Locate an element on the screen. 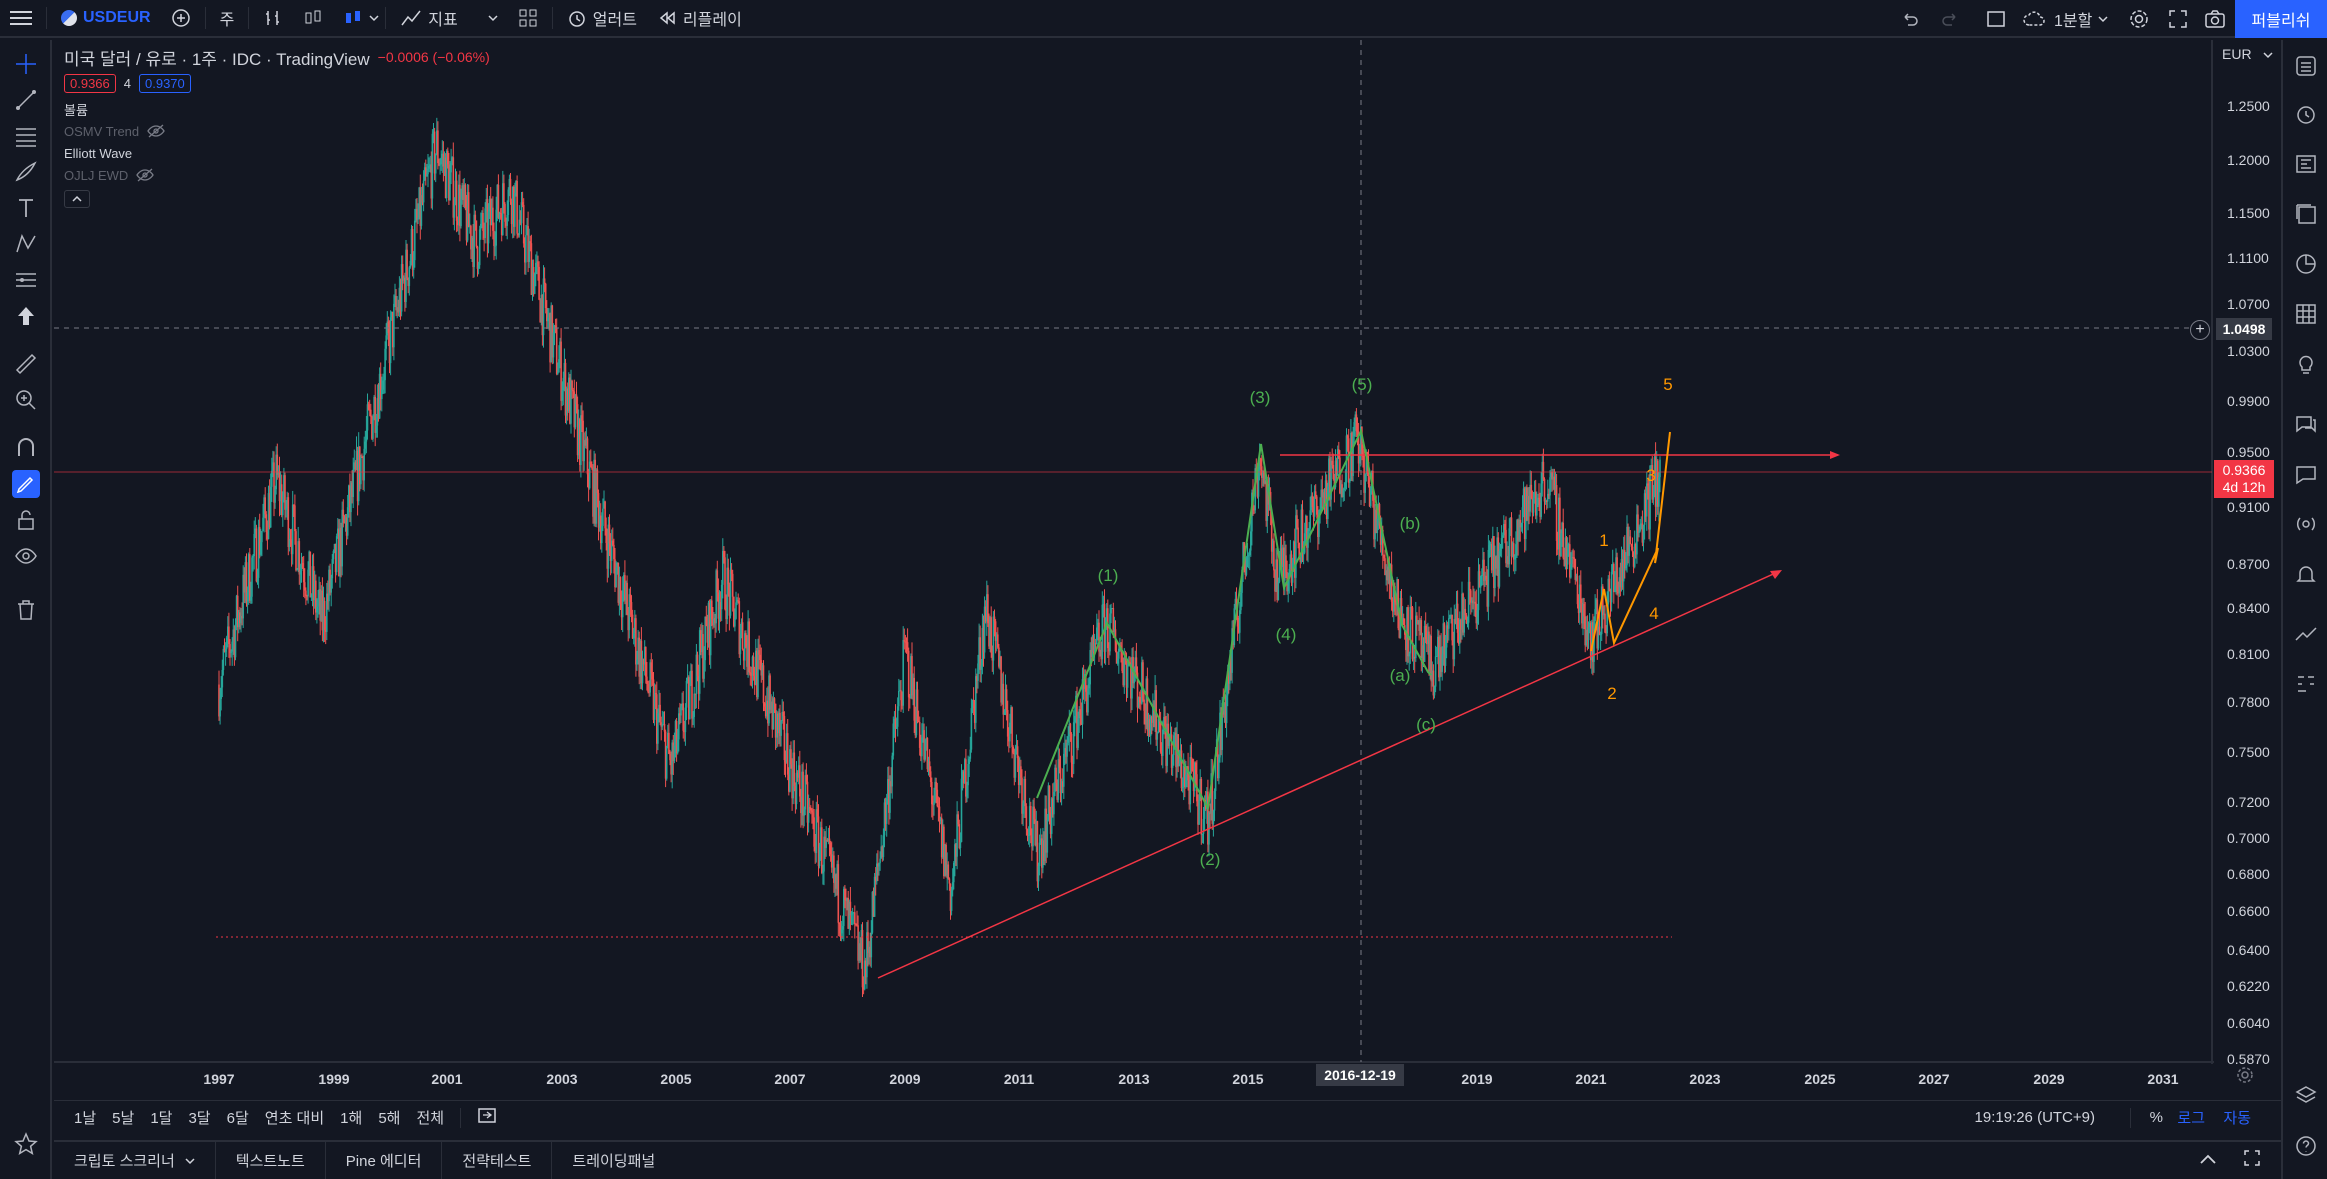 The width and height of the screenshot is (2327, 1179). range-button: 1해 is located at coordinates (351, 1118).